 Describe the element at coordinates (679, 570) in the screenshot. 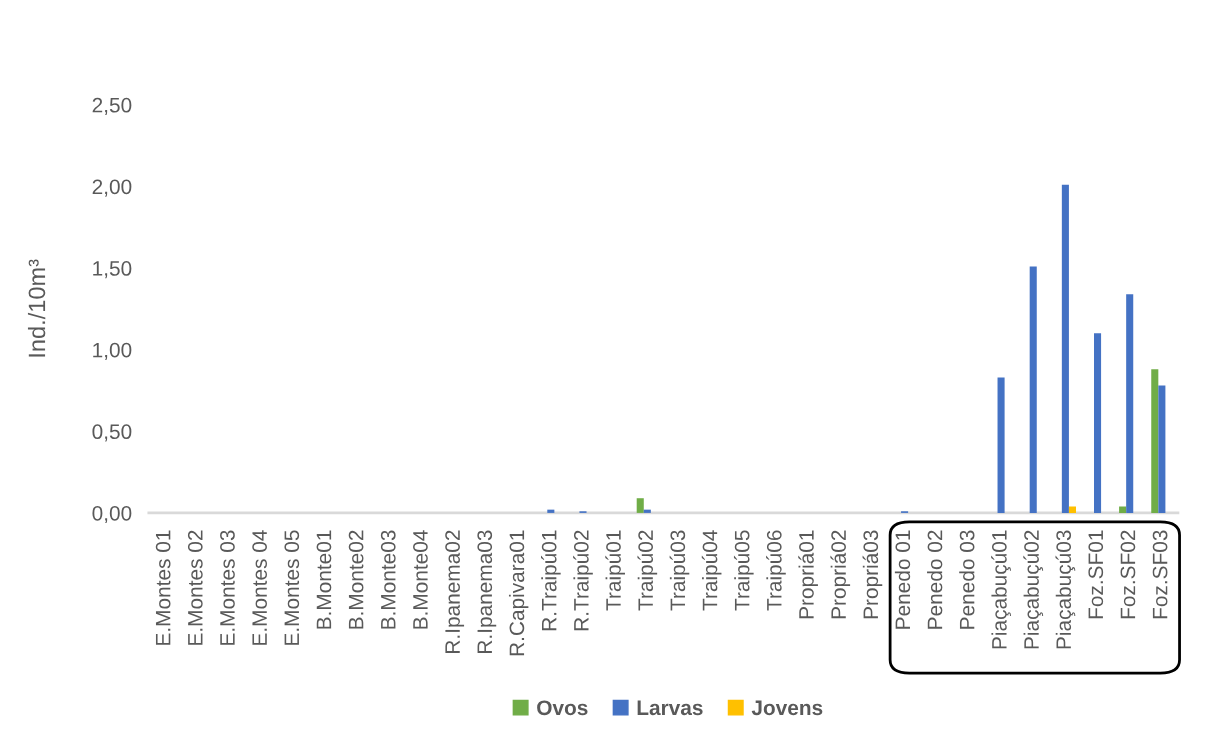

I see `x-tick-label: Traipú03` at that location.